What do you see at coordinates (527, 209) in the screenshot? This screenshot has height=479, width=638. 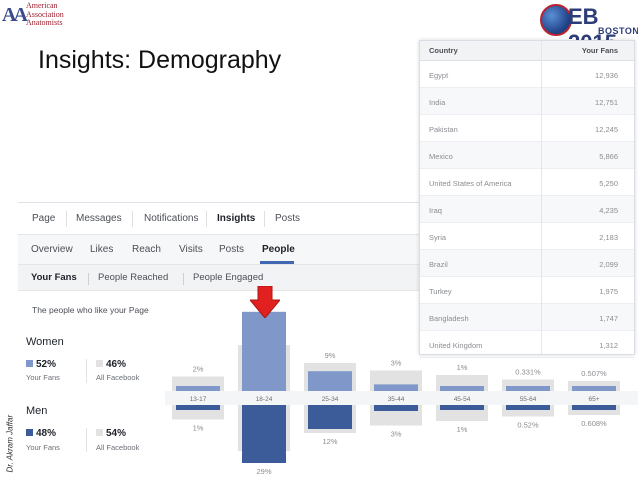 I see `table-row: Iraq 4,235` at bounding box center [527, 209].